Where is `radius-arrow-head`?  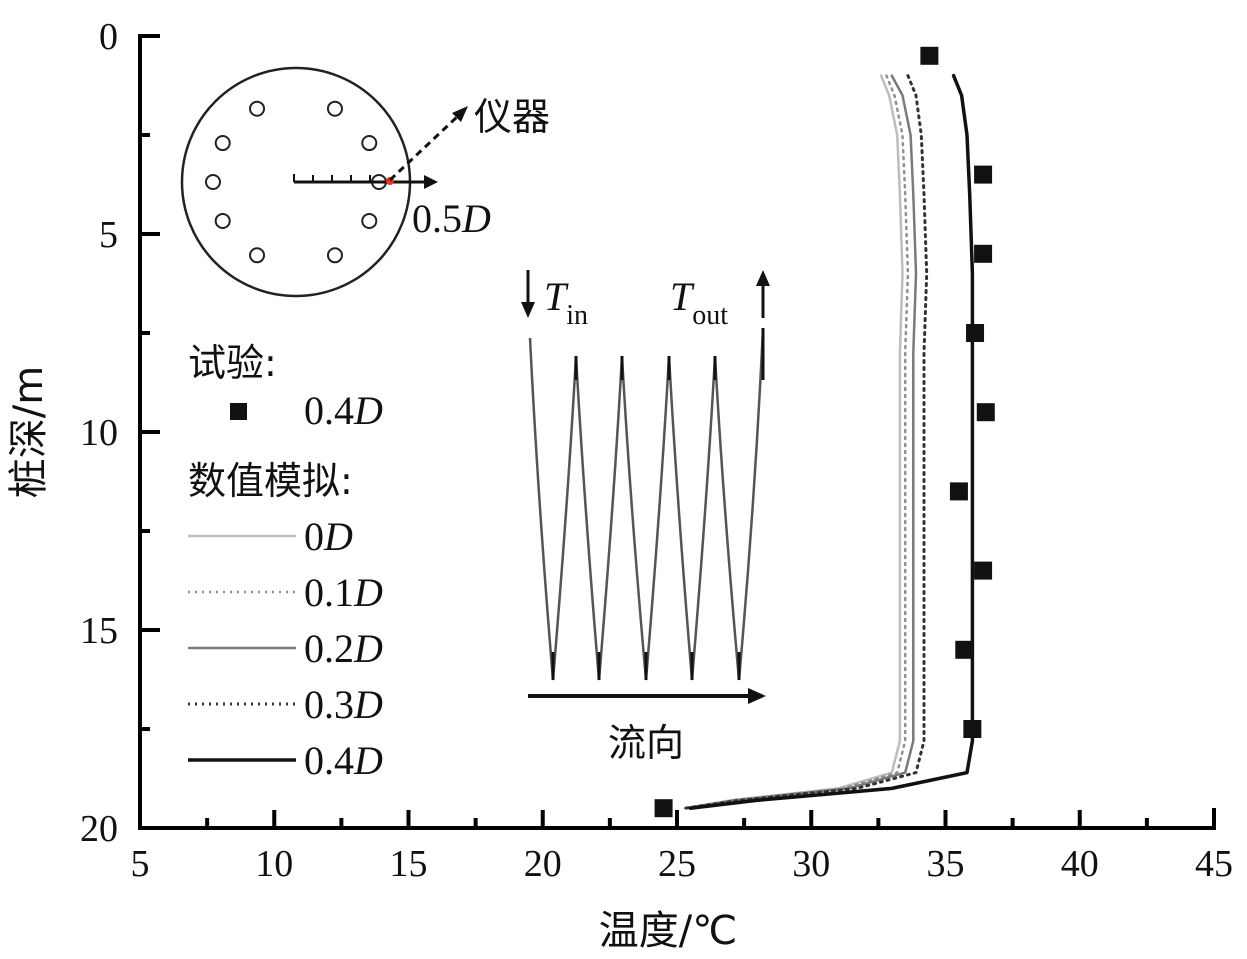
radius-arrow-head is located at coordinates (431, 182).